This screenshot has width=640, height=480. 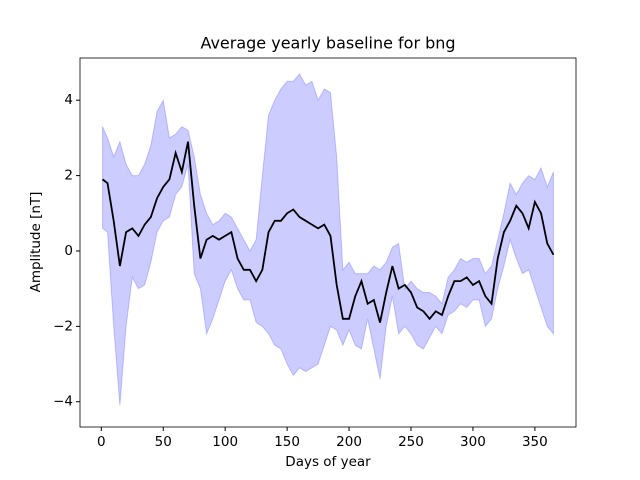 I want to click on y-tick-label: 0, so click(x=68, y=251).